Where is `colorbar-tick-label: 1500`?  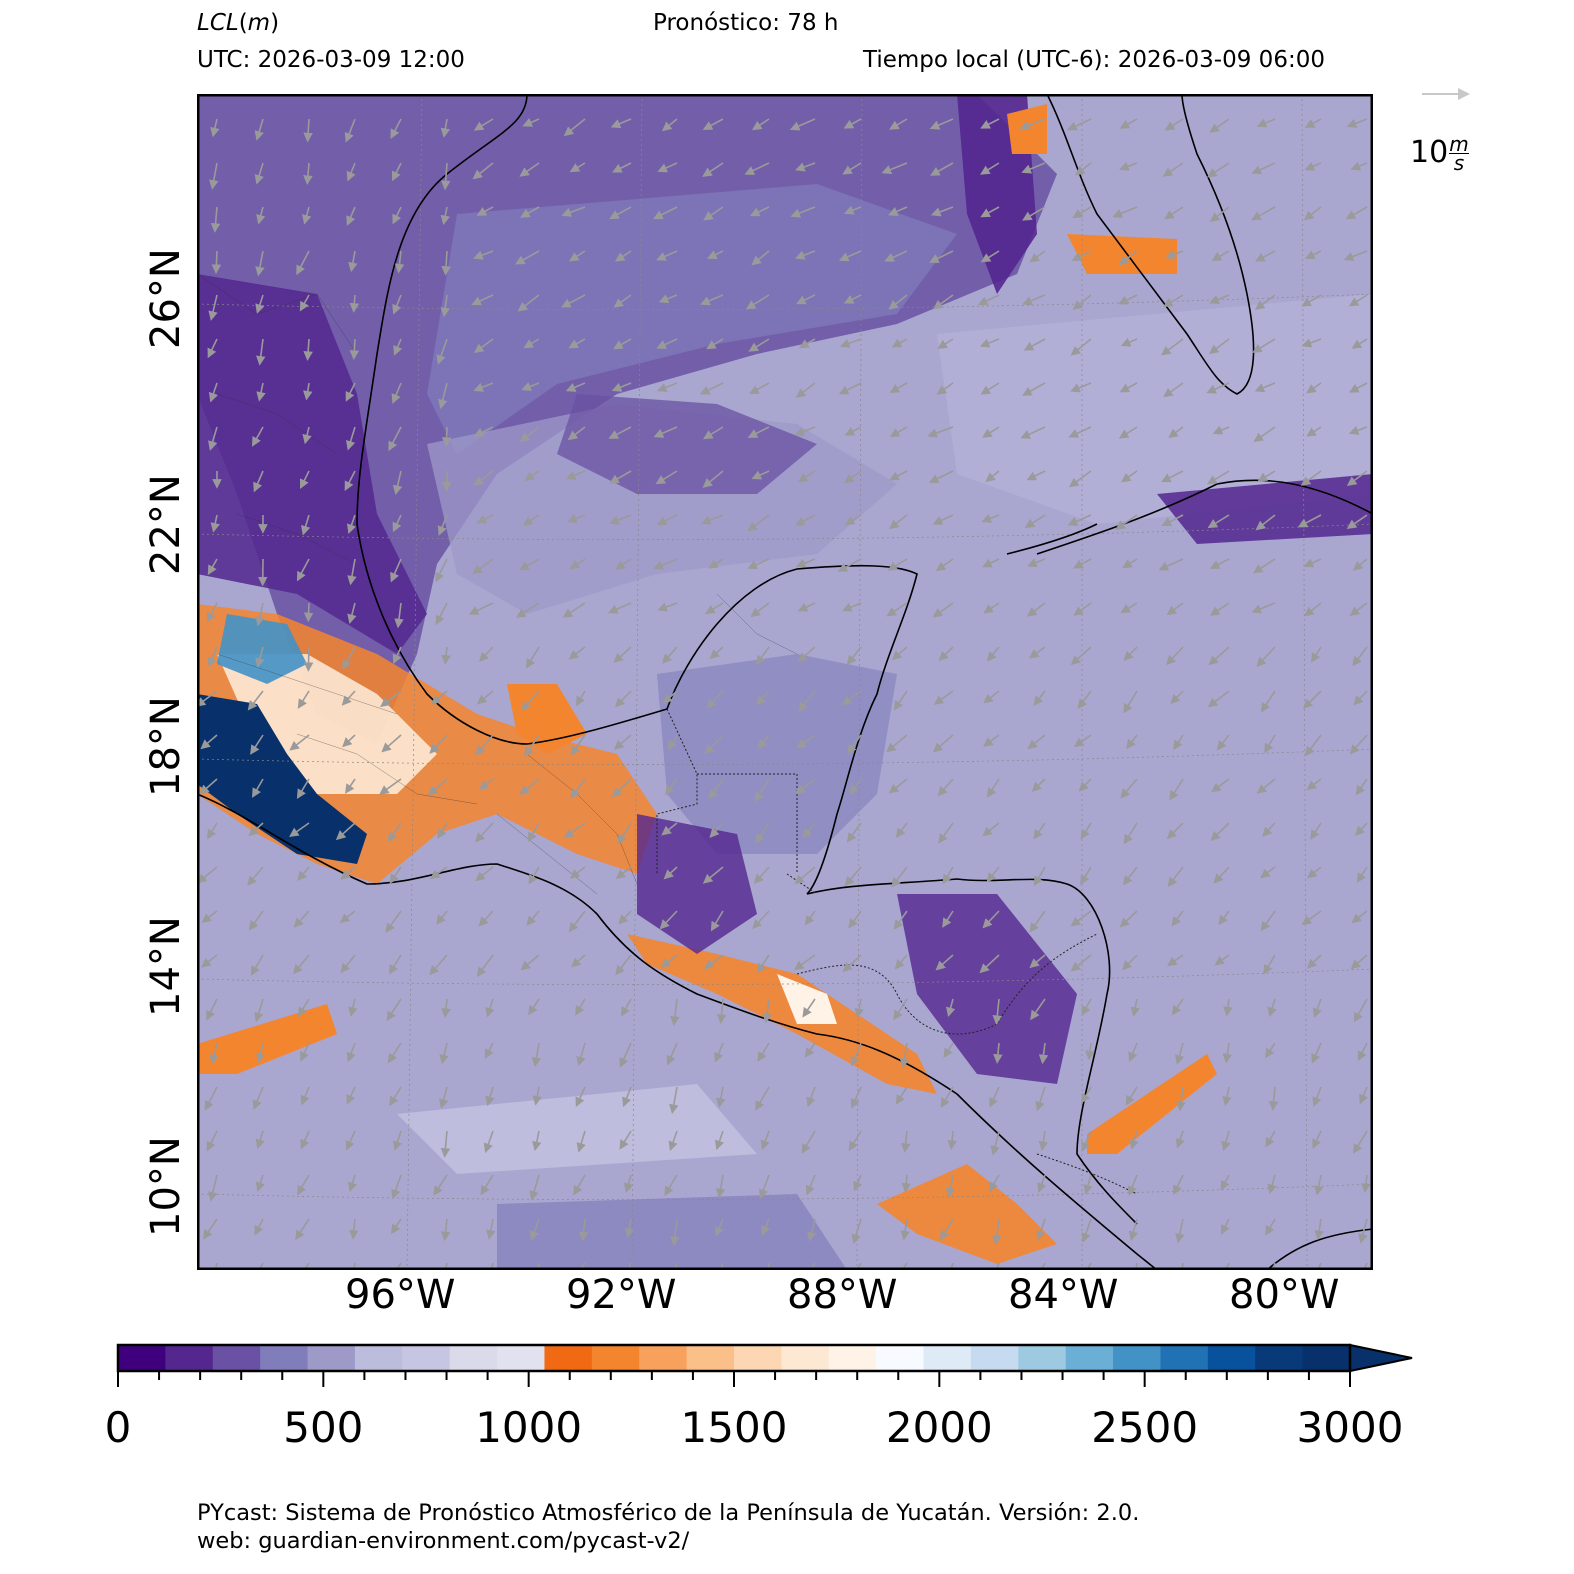 colorbar-tick-label: 1500 is located at coordinates (734, 1427).